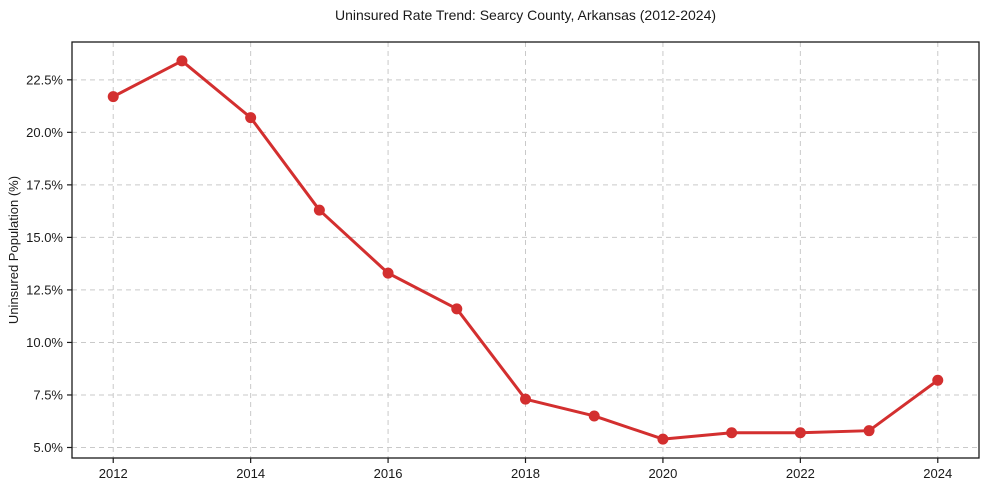 This screenshot has height=490, width=989. What do you see at coordinates (113, 473) in the screenshot?
I see `x-tick-label: 2012` at bounding box center [113, 473].